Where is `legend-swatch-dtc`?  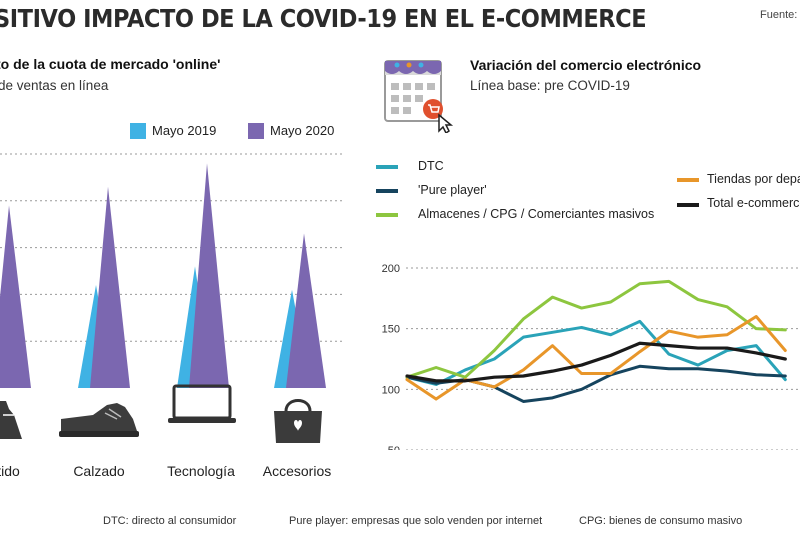 legend-swatch-dtc is located at coordinates (387, 167).